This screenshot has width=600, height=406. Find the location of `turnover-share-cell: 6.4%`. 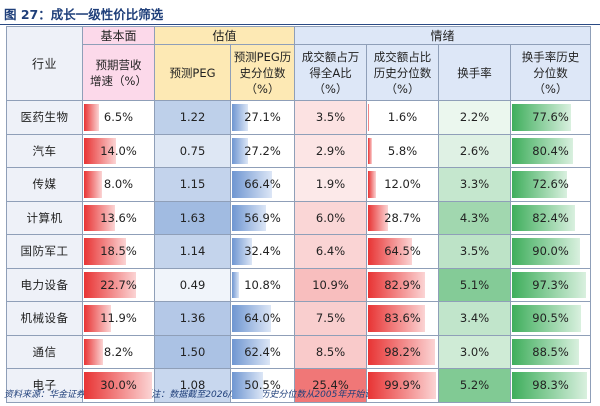

turnover-share-cell: 6.4% is located at coordinates (331, 251).